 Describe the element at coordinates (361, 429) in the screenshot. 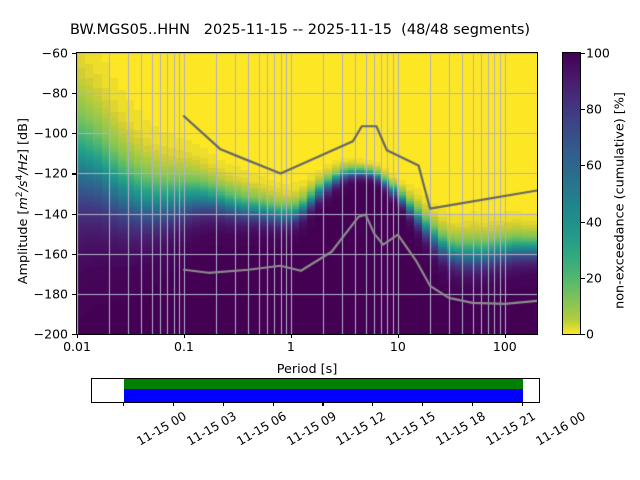

I see `timeline-tick-label: 11-15 12` at that location.